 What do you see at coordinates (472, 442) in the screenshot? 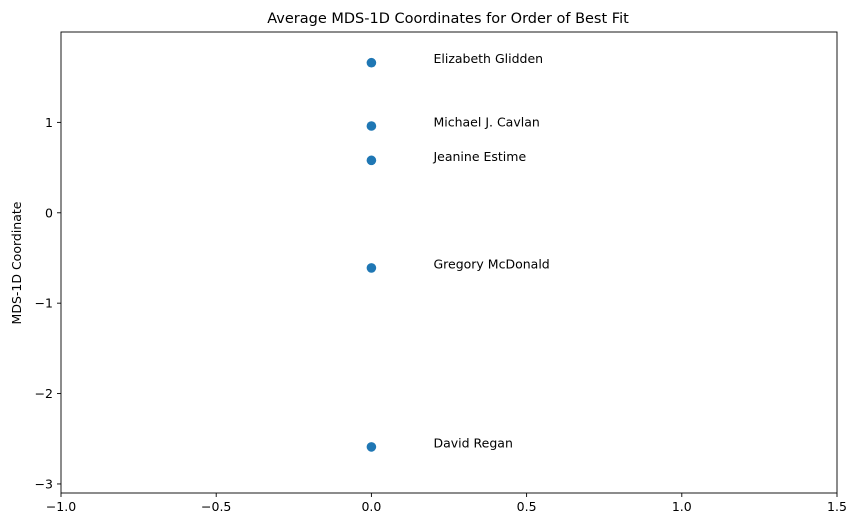
I see `point-label: David Regan` at bounding box center [472, 442].